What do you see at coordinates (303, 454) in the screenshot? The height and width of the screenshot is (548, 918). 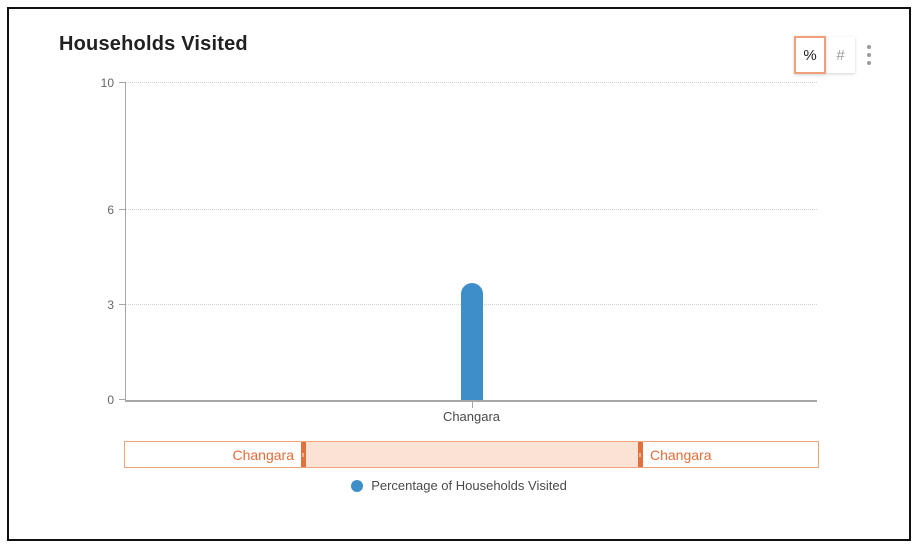 I see `navigator-left-handle` at bounding box center [303, 454].